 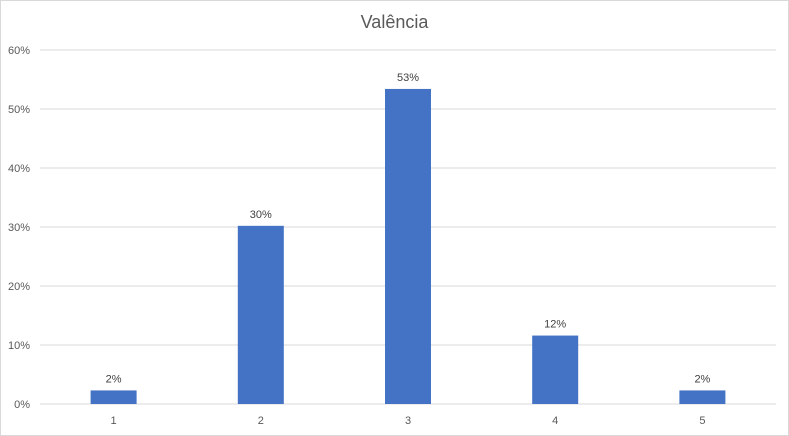 What do you see at coordinates (261, 421) in the screenshot?
I see `x-tick-label-2: 2` at bounding box center [261, 421].